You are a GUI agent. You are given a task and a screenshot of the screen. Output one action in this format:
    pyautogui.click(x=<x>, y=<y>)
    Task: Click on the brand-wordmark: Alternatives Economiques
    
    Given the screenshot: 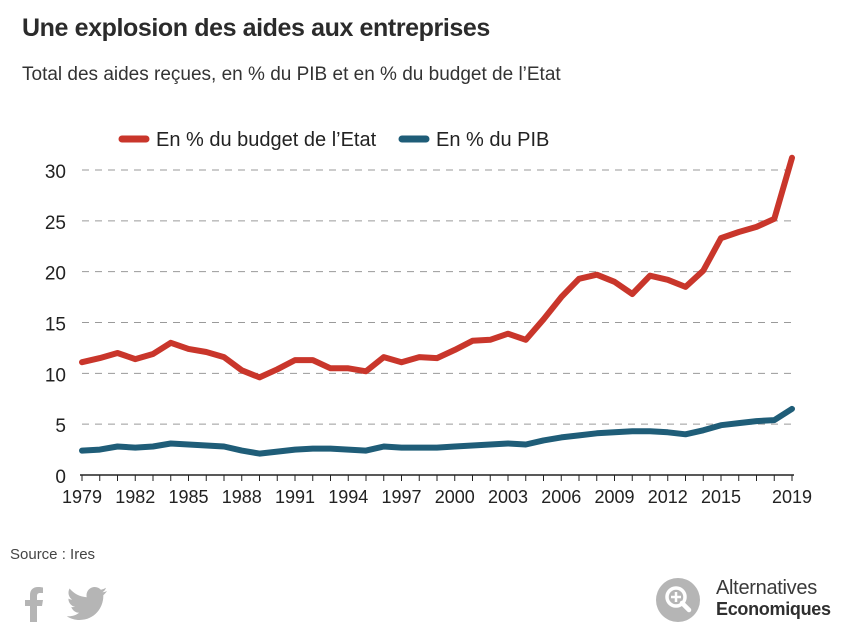 What is the action you would take?
    pyautogui.click(x=773, y=598)
    